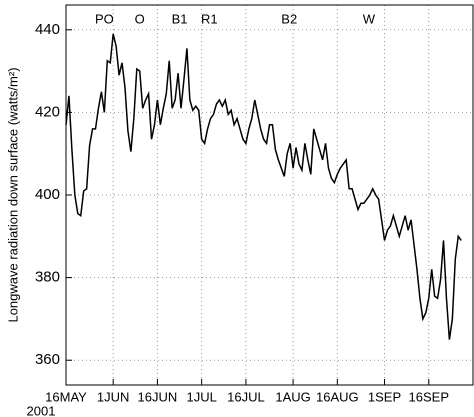 This screenshot has height=417, width=474. Describe the element at coordinates (41, 410) in the screenshot. I see `year-label: 2001` at that location.